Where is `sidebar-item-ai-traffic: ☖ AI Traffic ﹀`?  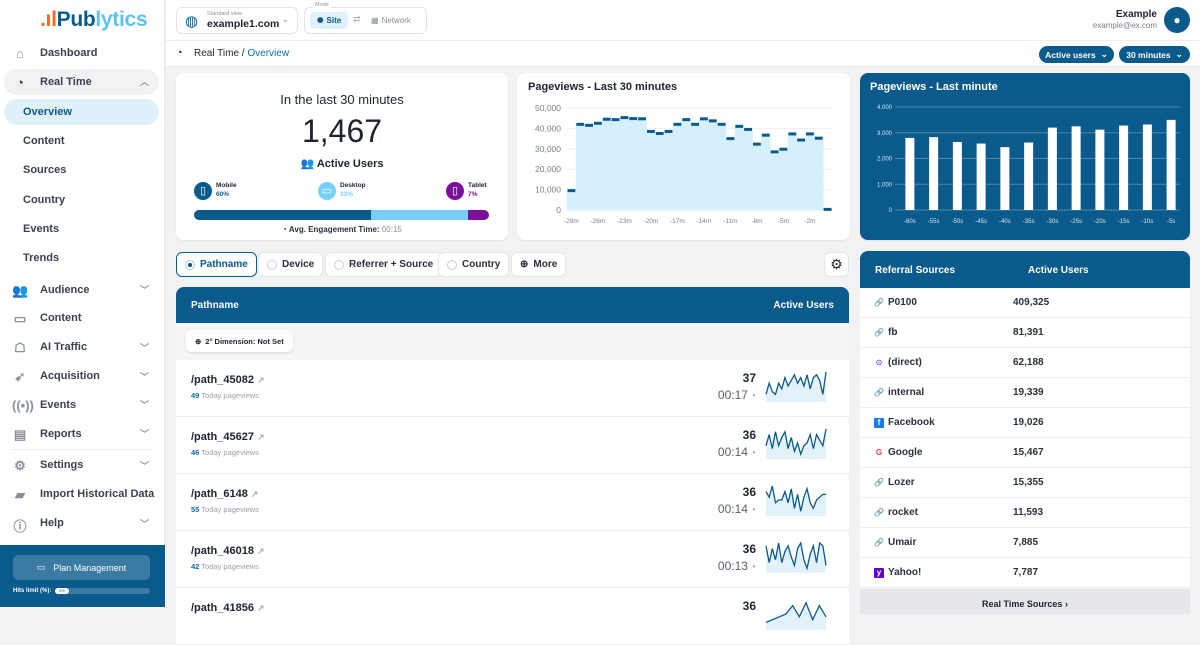 sidebar-item-ai-traffic: ☖ AI Traffic ﹀ is located at coordinates (81, 347).